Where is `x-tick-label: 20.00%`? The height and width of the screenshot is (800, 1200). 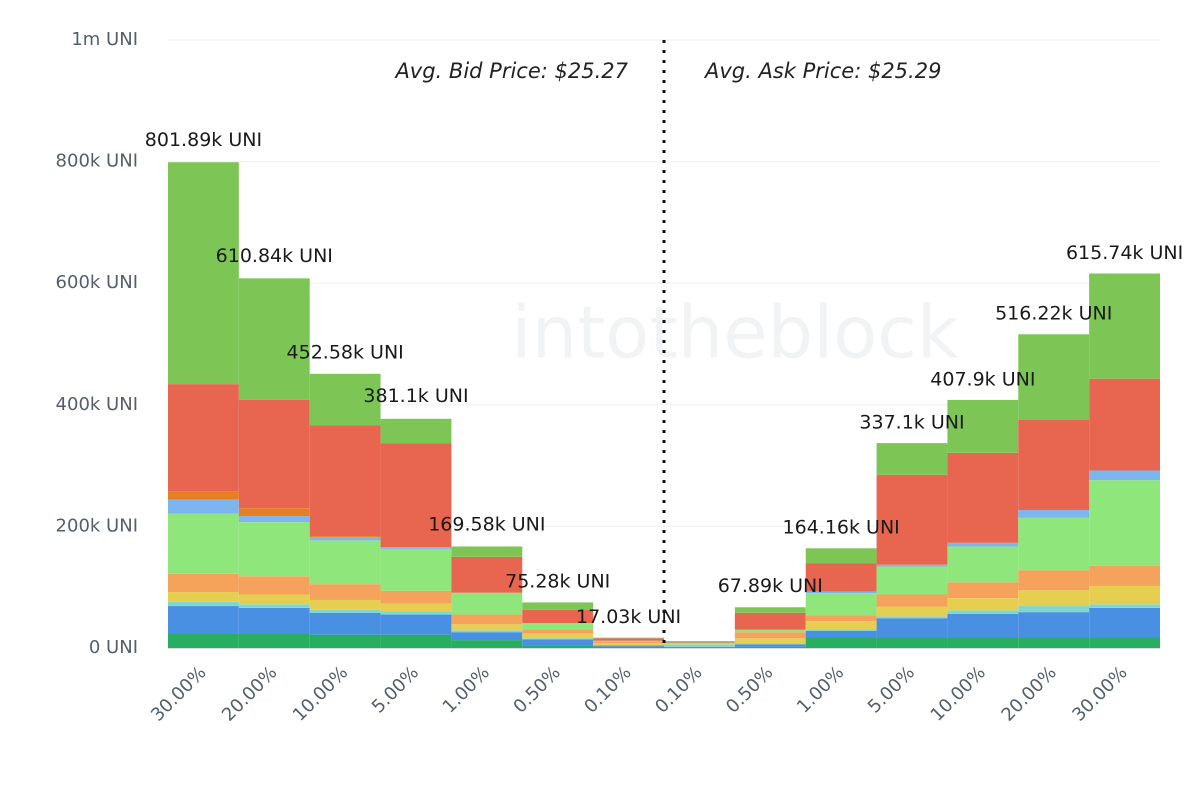 x-tick-label: 20.00% is located at coordinates (249, 693).